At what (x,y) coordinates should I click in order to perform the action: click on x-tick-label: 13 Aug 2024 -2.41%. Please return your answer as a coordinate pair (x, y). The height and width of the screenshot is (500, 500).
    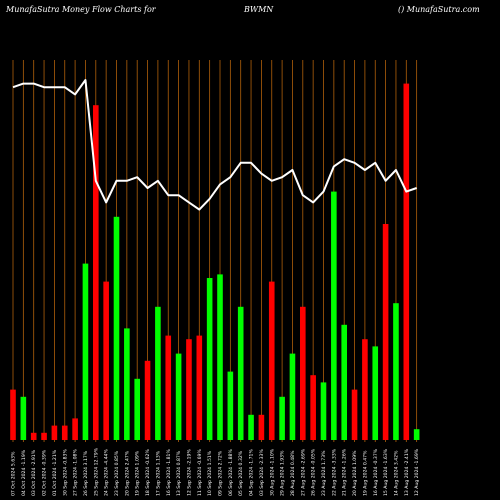
    Looking at the image, I should click on (407, 472).